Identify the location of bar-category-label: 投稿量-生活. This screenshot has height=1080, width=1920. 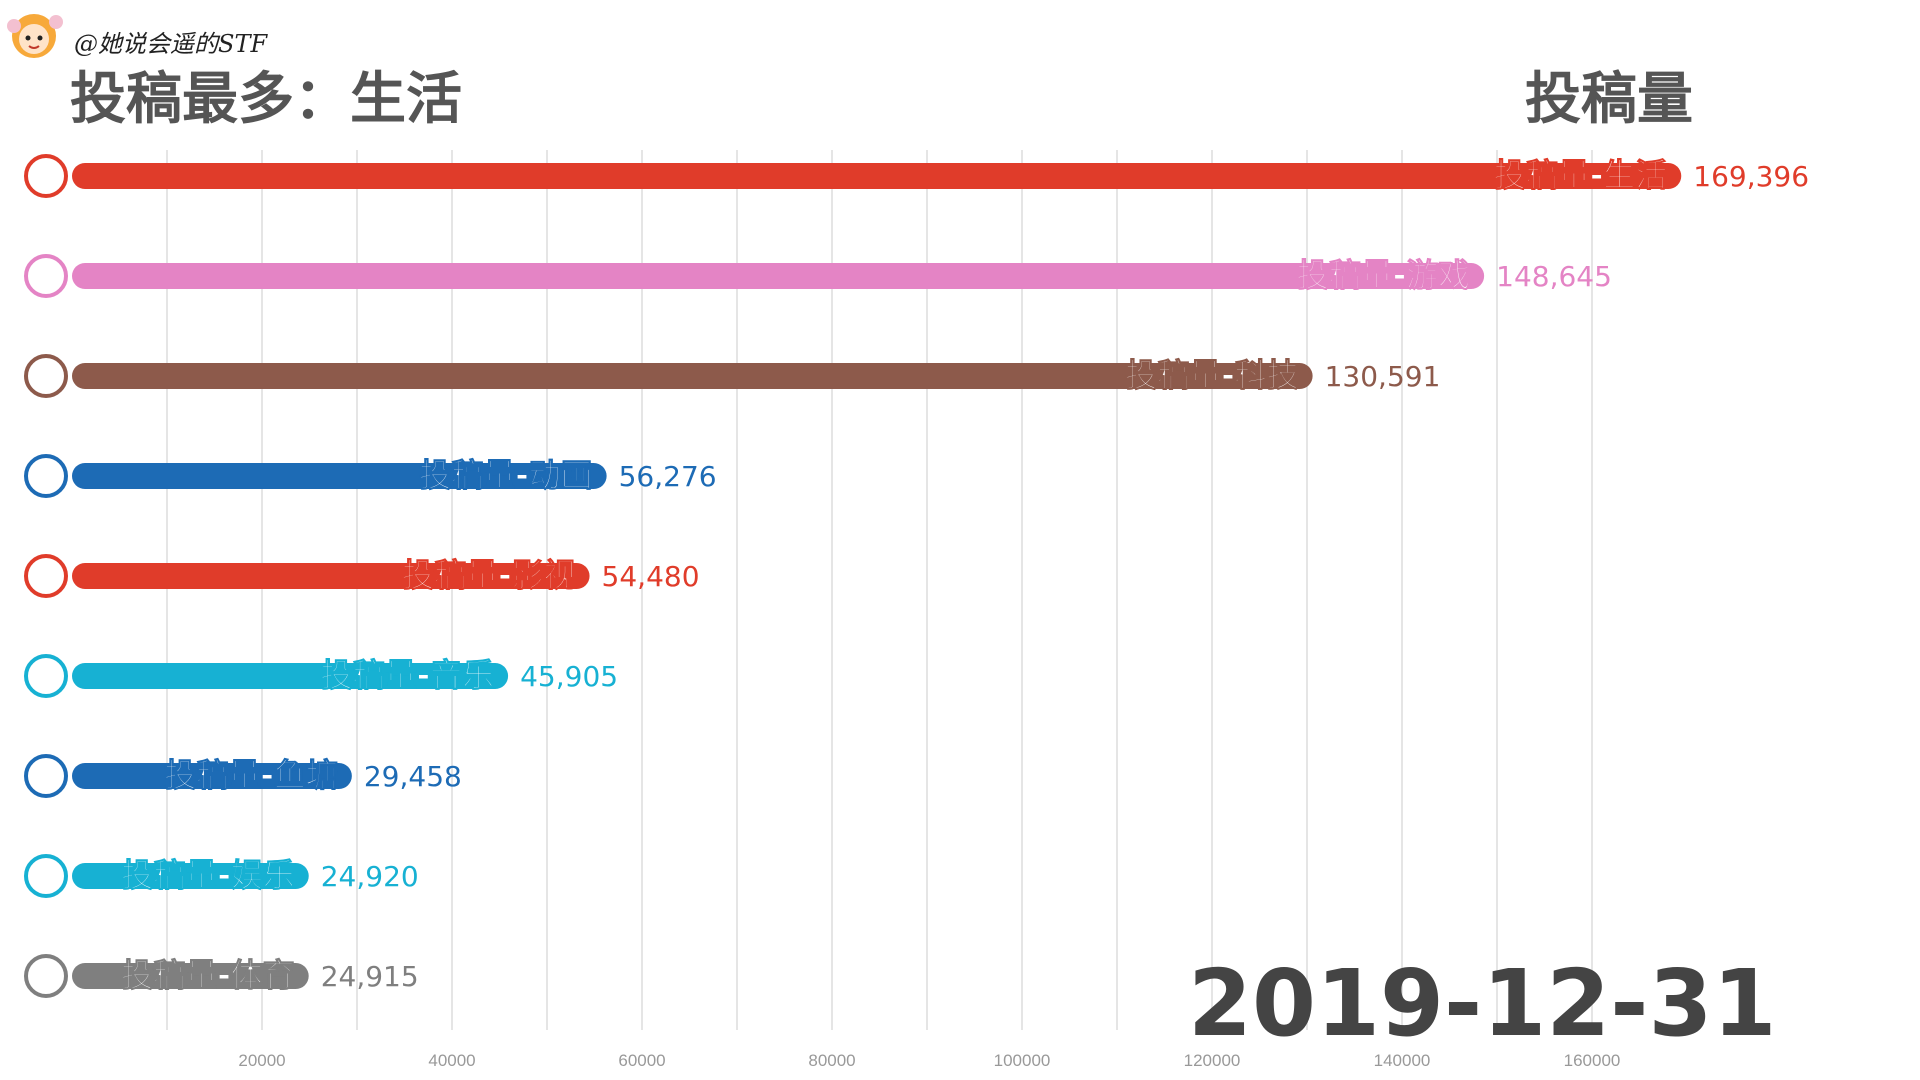
(1580, 175).